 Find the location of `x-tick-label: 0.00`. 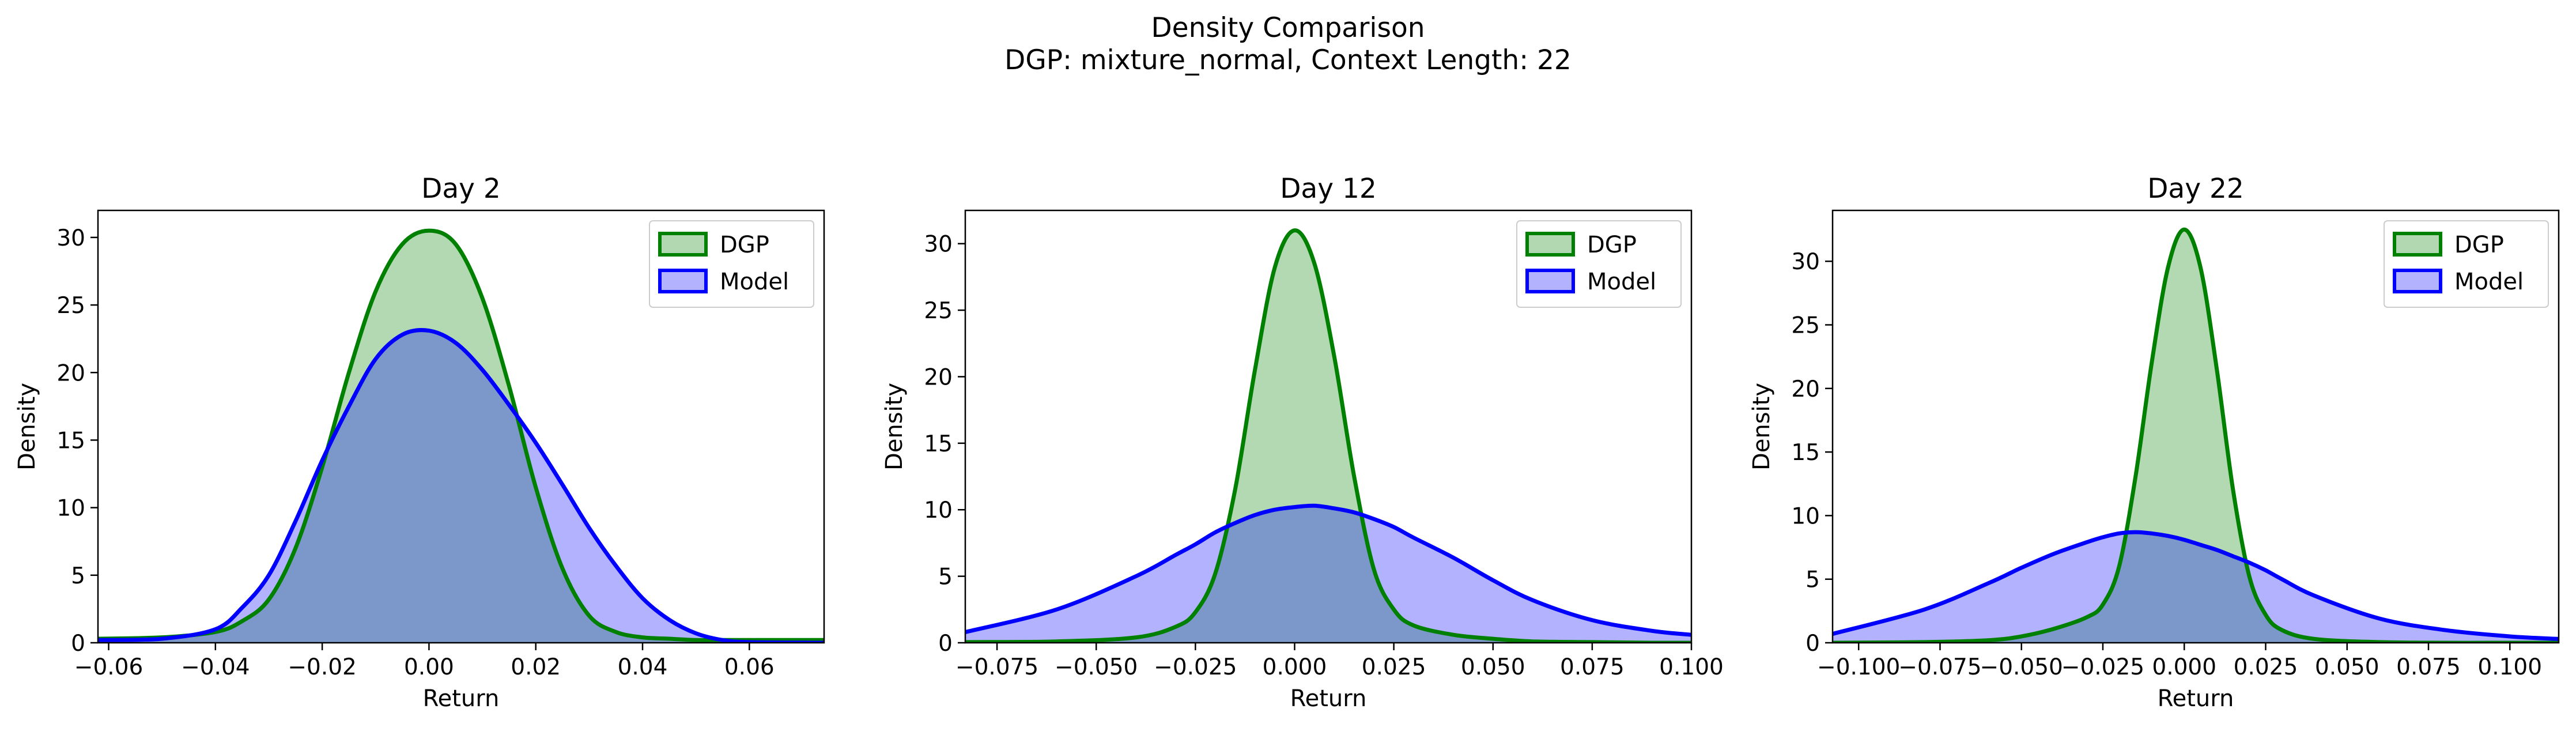

x-tick-label: 0.00 is located at coordinates (429, 667).